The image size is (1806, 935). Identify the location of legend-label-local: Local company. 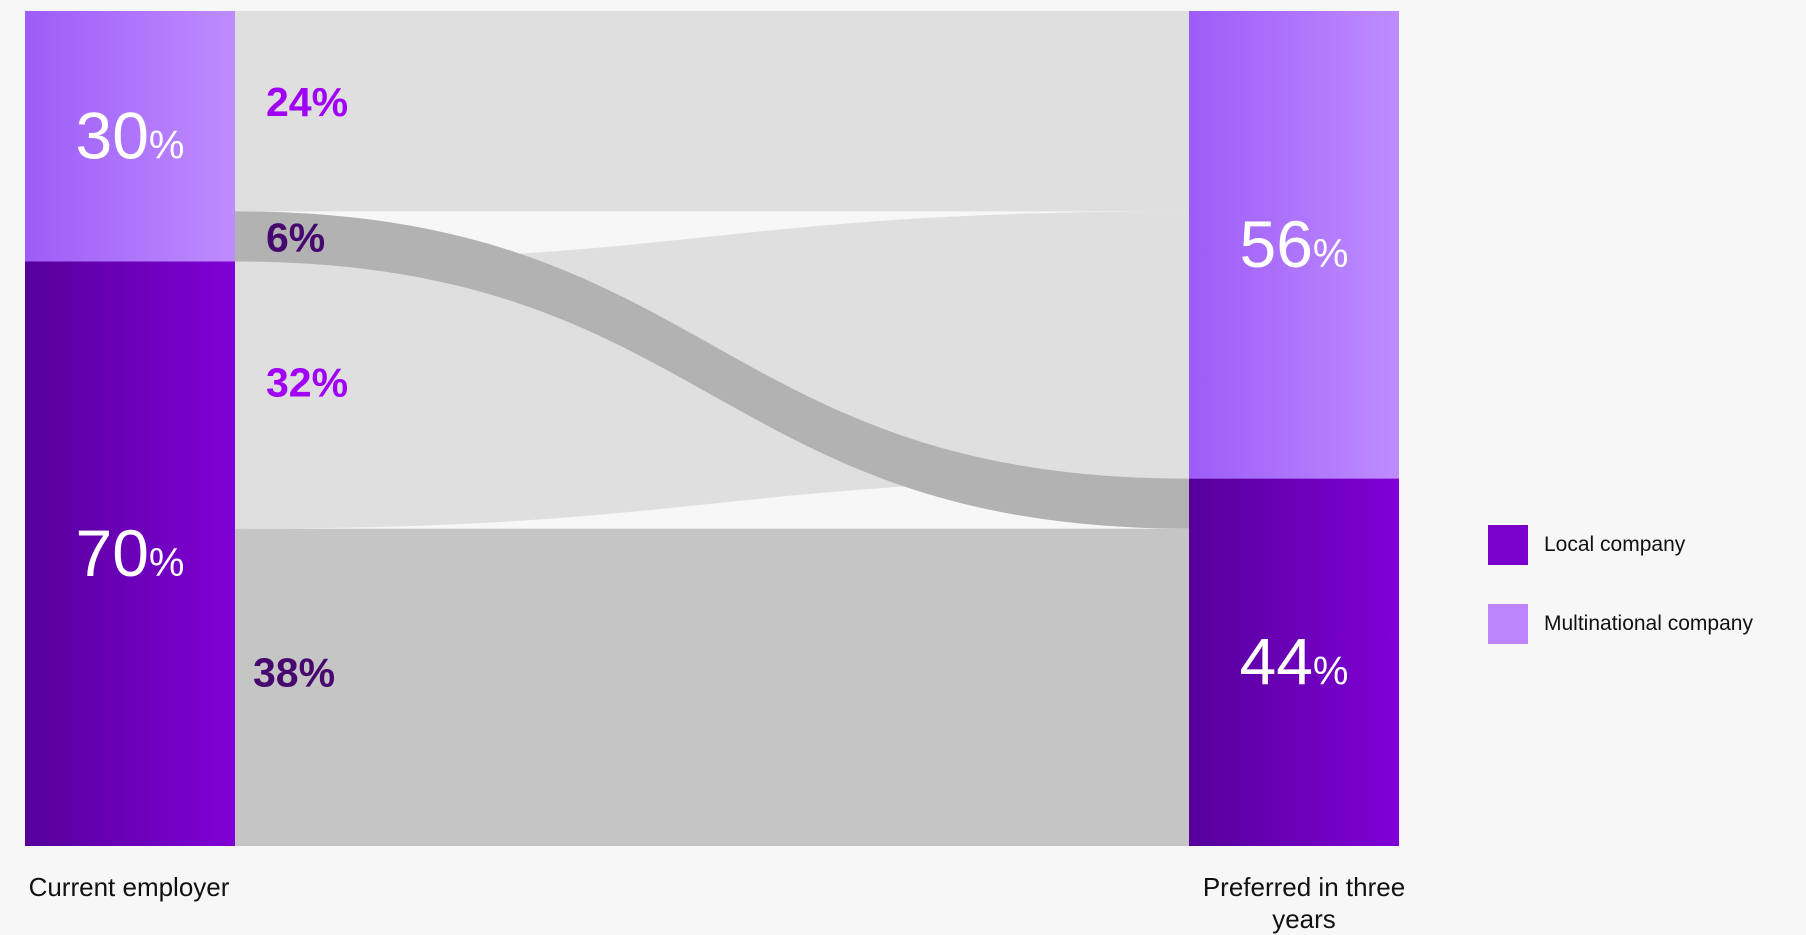
(1615, 544).